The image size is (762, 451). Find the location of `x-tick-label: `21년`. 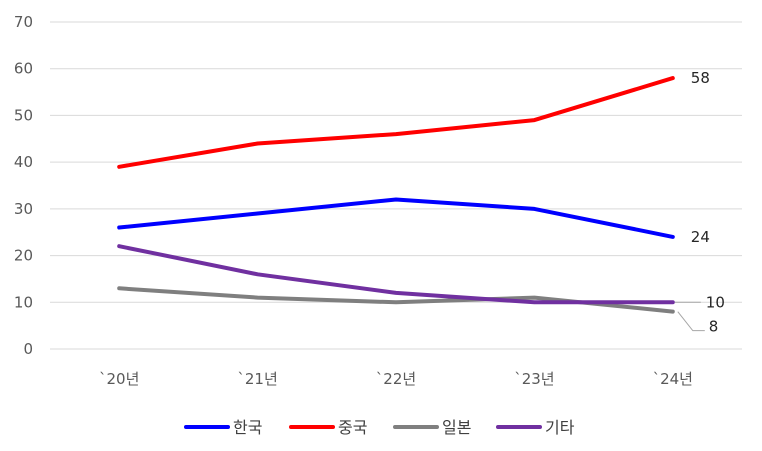

x-tick-label: `21년 is located at coordinates (257, 379).